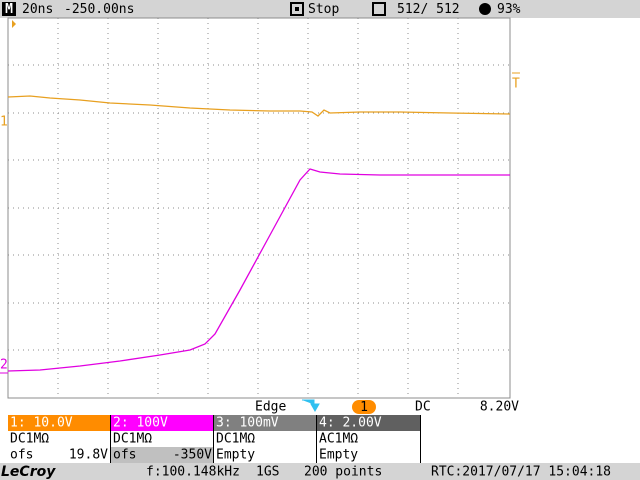  Describe the element at coordinates (21, 455) in the screenshot. I see `ch1-offset-label: ofs` at that location.